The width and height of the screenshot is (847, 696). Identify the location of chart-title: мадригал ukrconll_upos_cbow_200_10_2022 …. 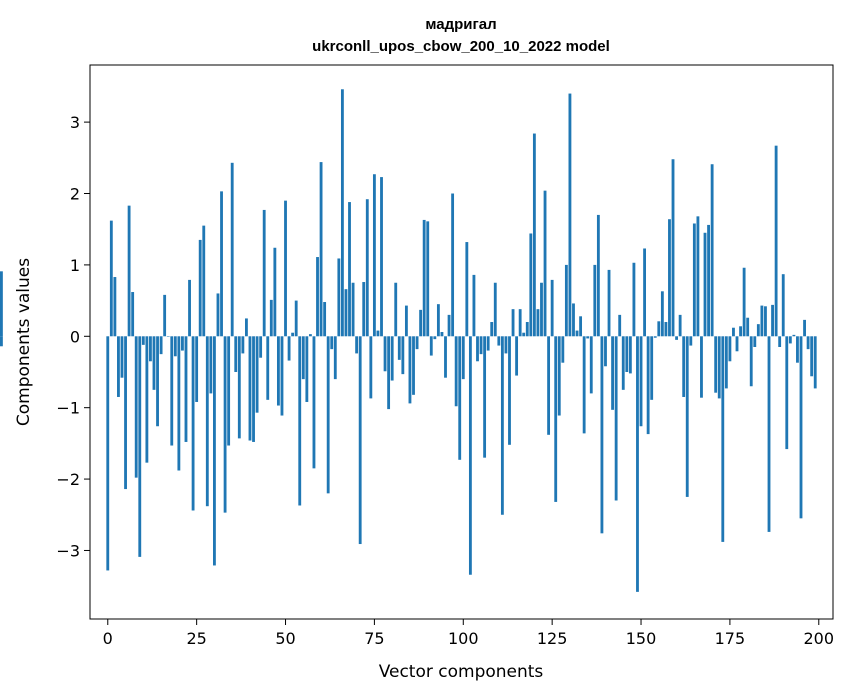
(461, 35).